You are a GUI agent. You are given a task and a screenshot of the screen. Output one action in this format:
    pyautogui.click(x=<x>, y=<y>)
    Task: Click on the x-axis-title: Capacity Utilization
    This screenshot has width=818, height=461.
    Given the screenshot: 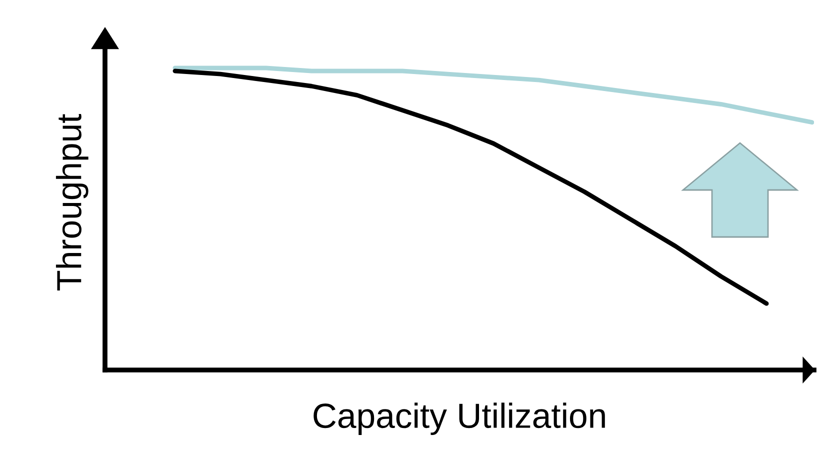 What is the action you would take?
    pyautogui.click(x=459, y=419)
    